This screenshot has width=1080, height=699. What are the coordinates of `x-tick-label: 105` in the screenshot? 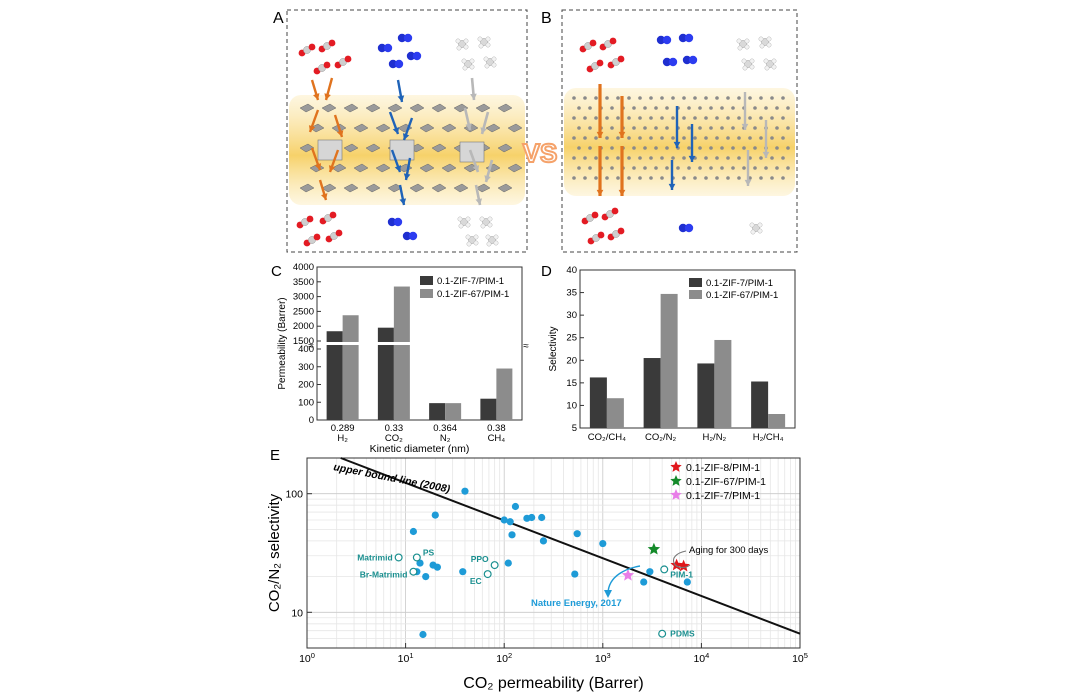 It's located at (800, 658).